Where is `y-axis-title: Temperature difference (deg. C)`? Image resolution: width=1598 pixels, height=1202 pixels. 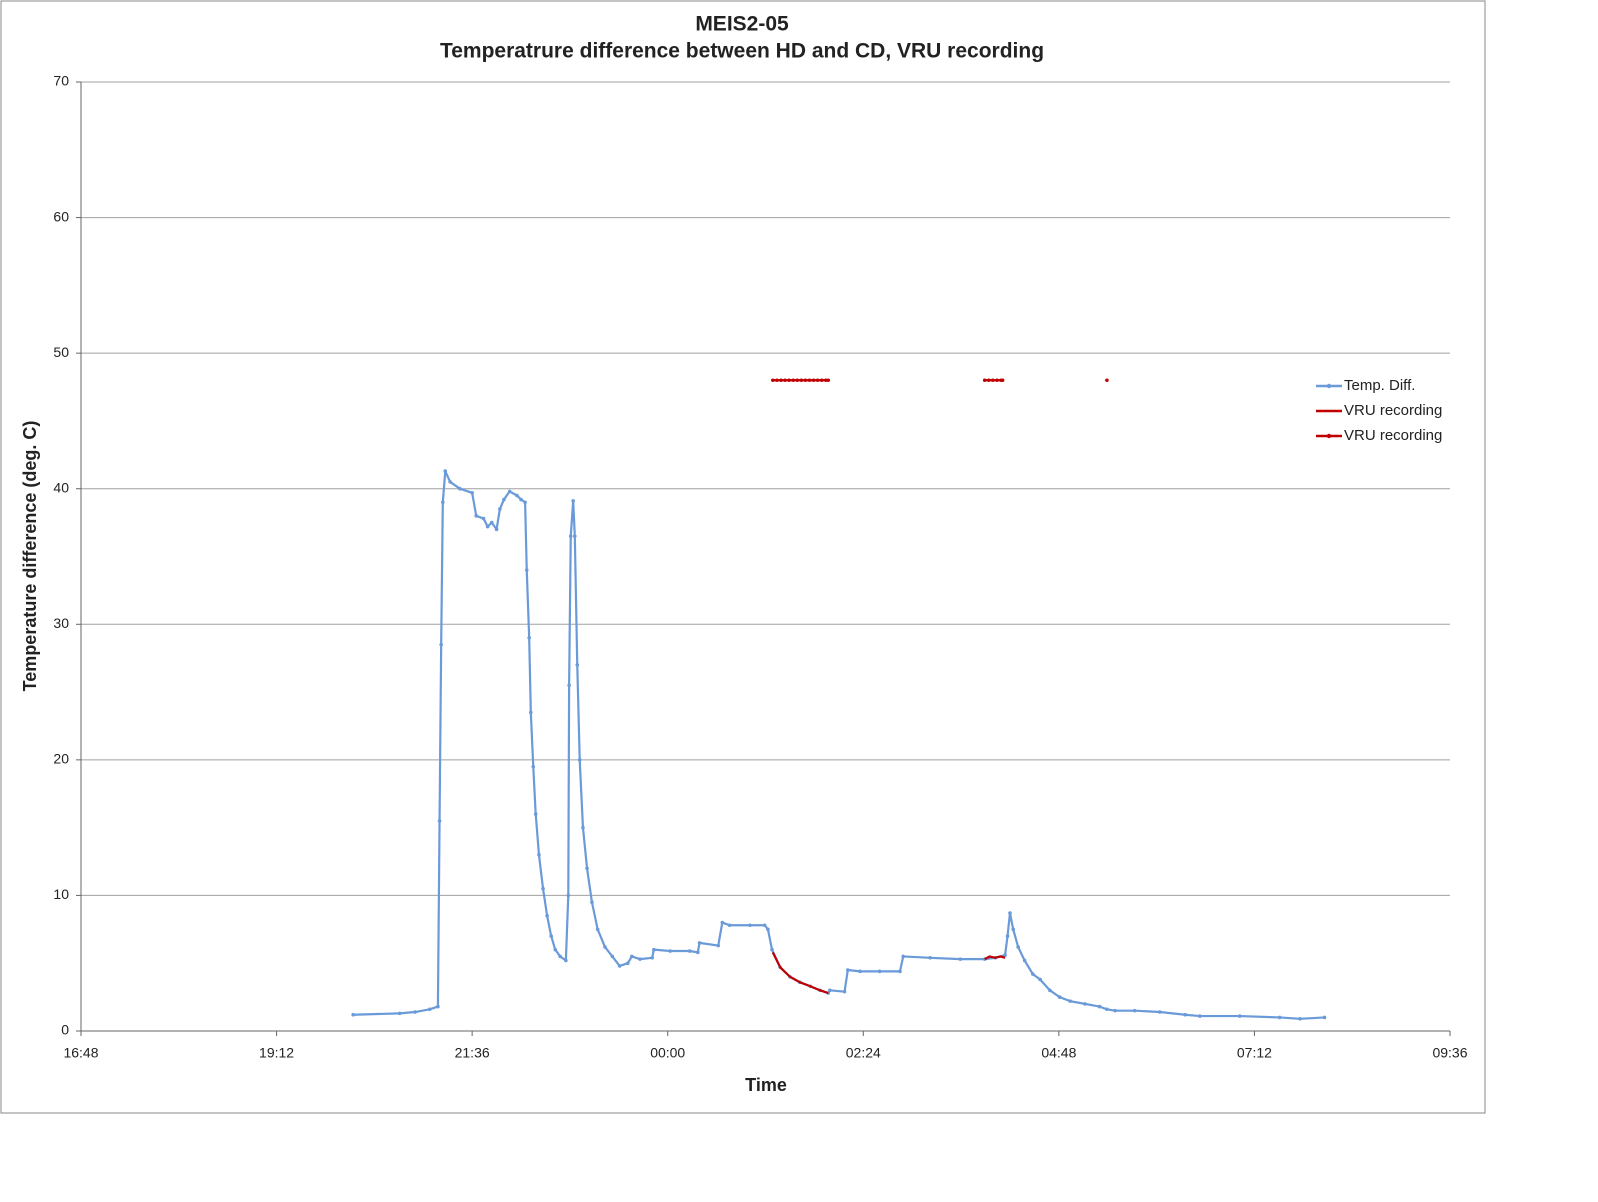
y-axis-title: Temperature difference (deg. C) is located at coordinates (30, 556).